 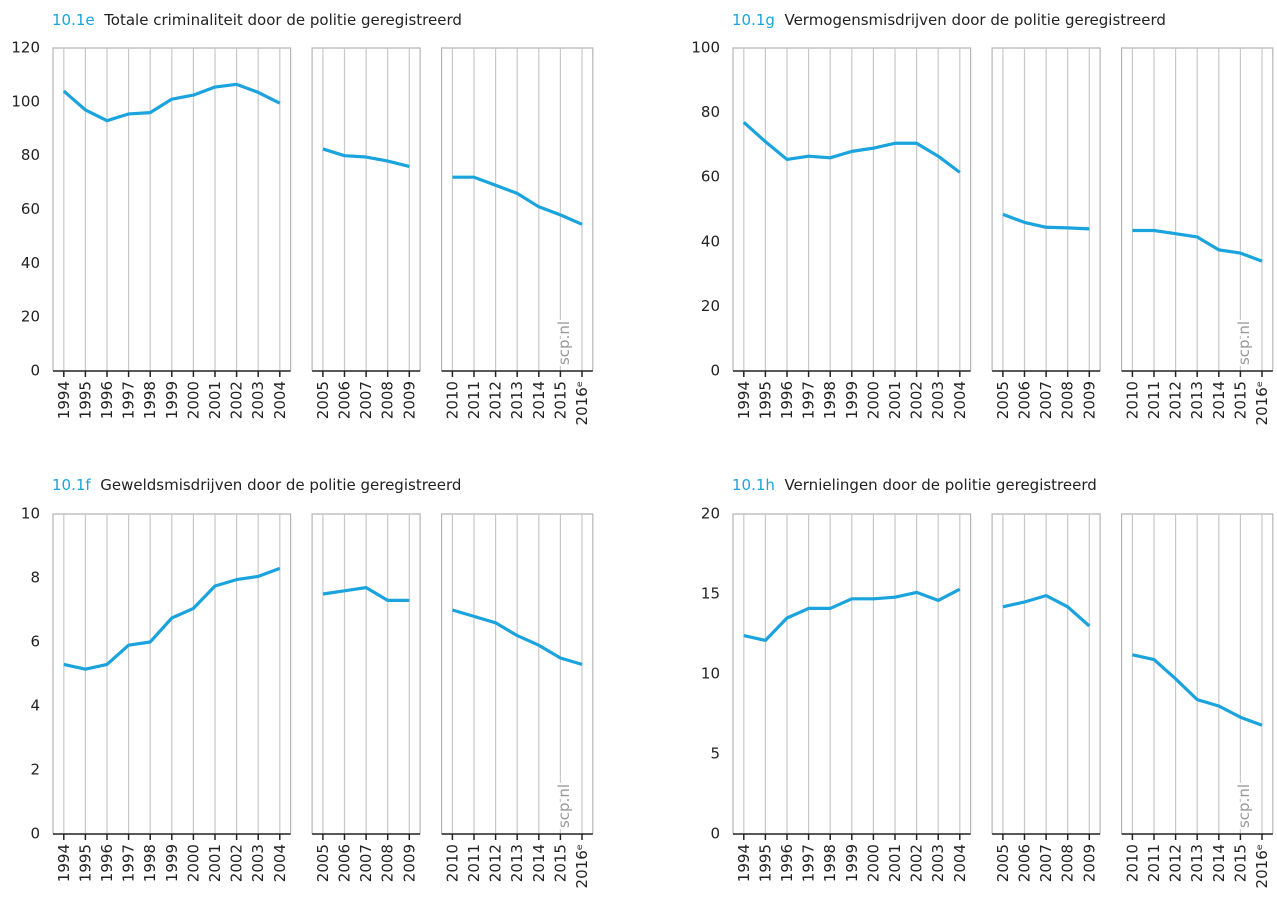 I want to click on chart-label: 10.1e, so click(x=73, y=20).